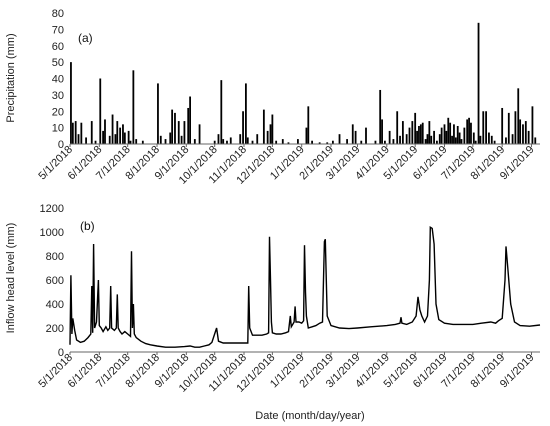 Image resolution: width=550 pixels, height=426 pixels. I want to click on inflow-y-tick-labels: 0 200 400 600 800 1000 1200, so click(52, 281).